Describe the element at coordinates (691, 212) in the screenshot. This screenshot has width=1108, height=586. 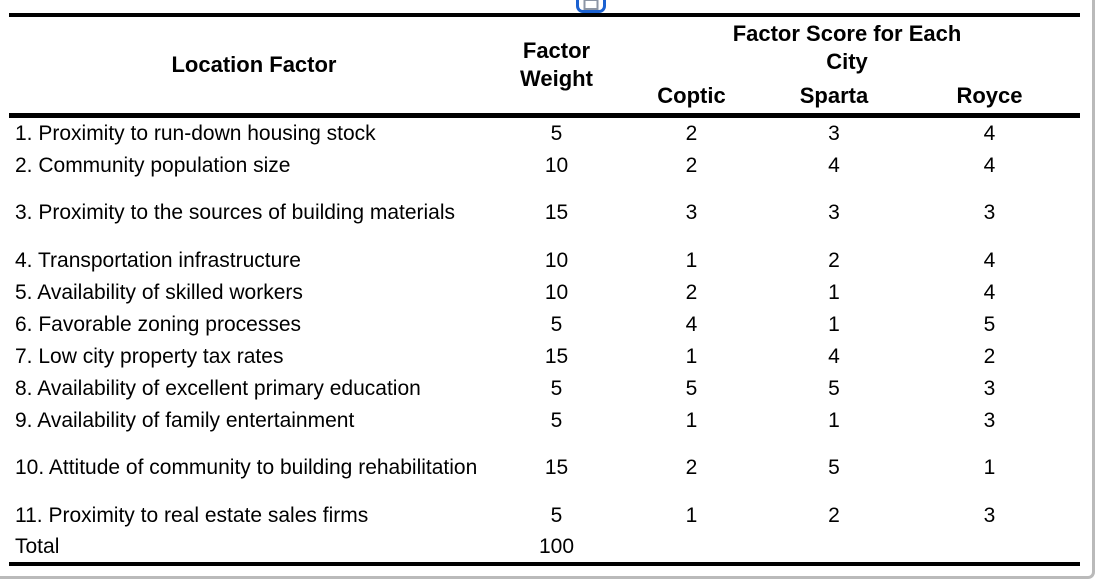
I see `score-cell-coptic: 3` at that location.